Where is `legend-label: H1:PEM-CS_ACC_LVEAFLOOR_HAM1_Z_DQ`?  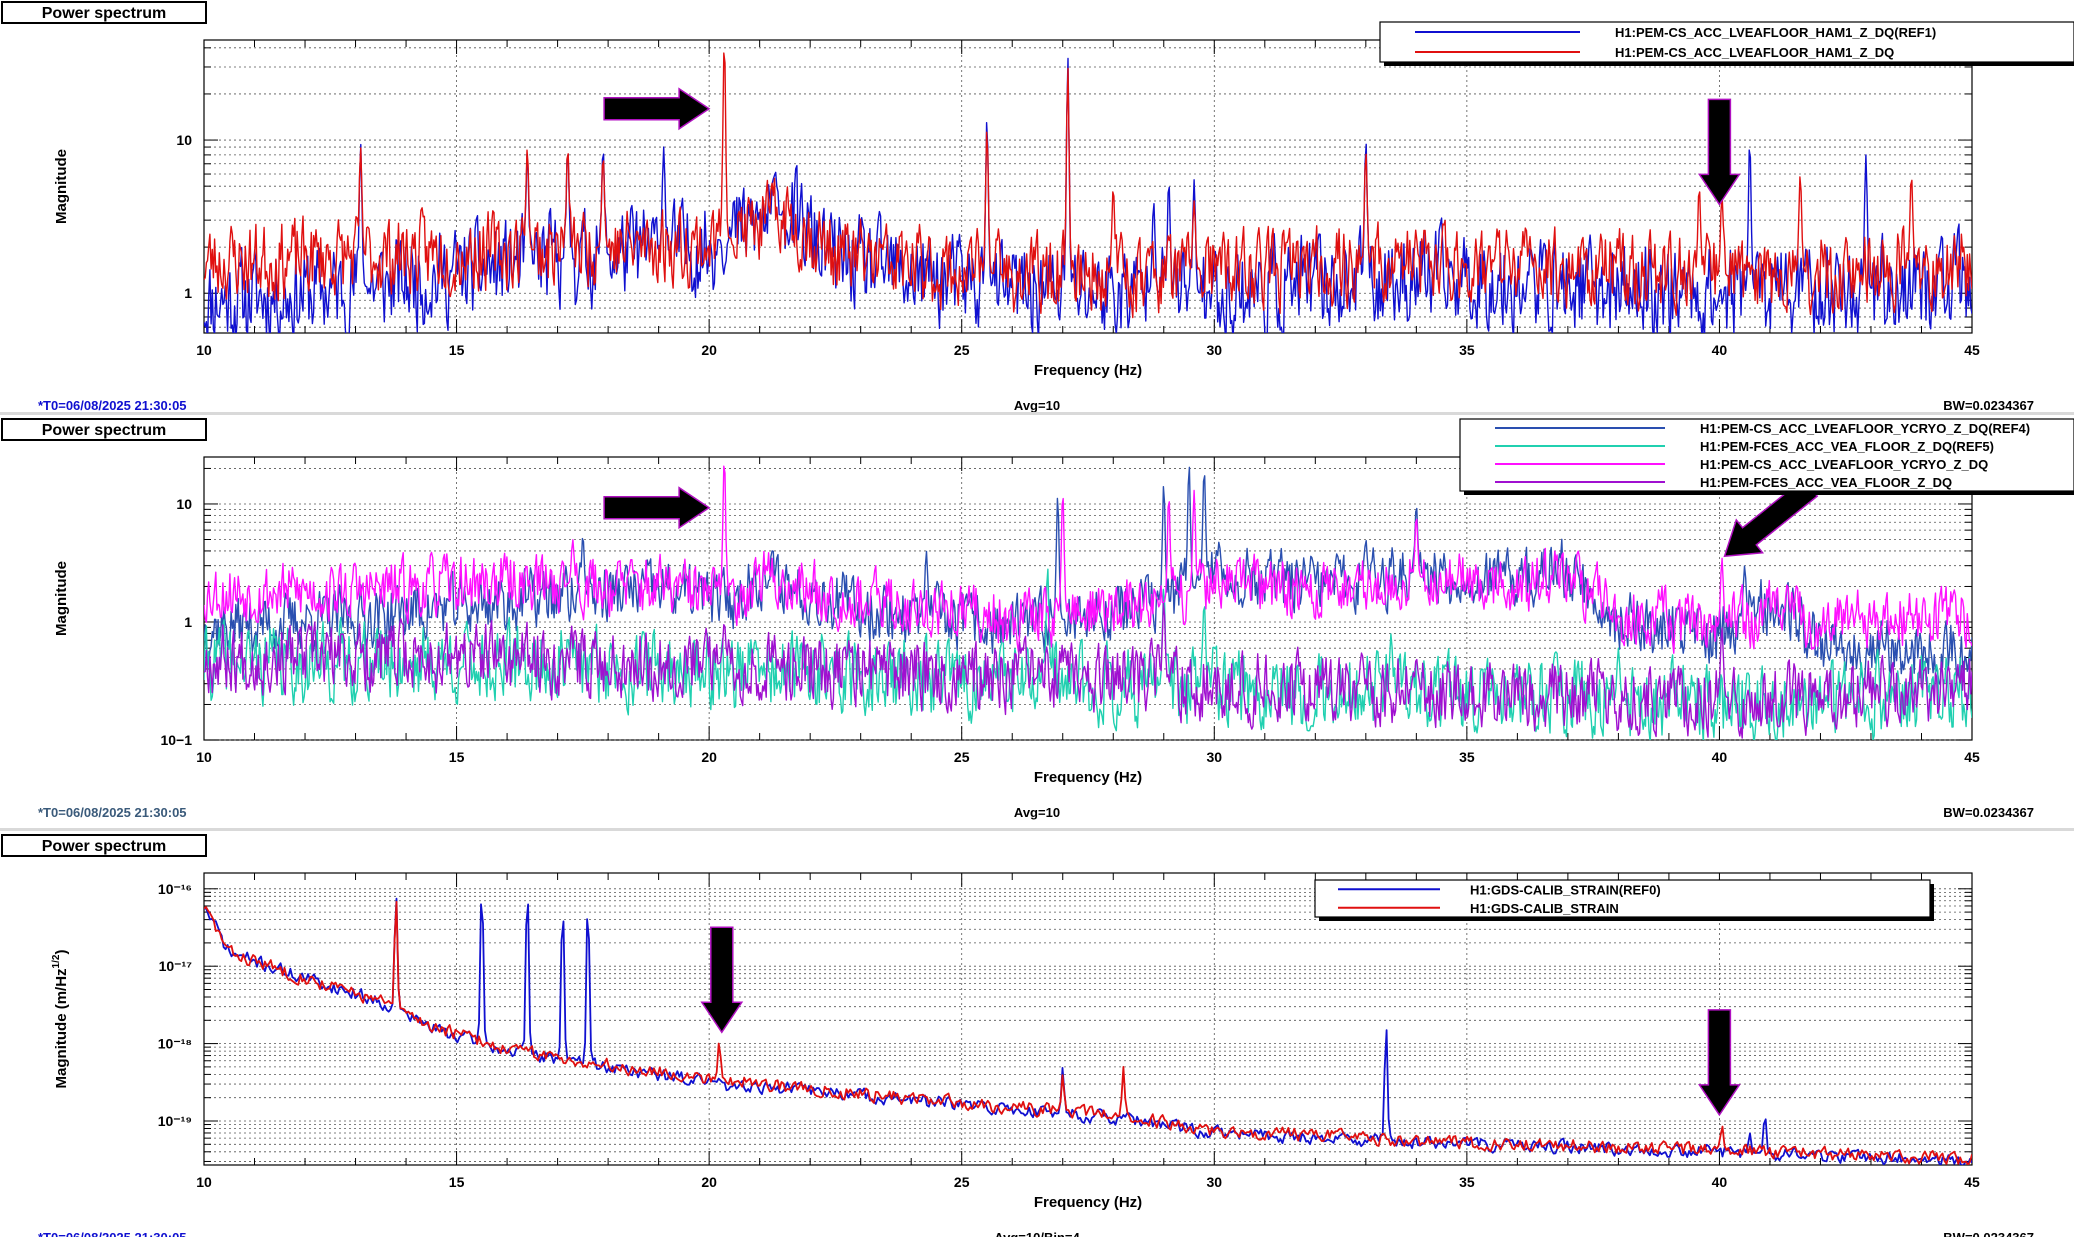
legend-label: H1:PEM-CS_ACC_LVEAFLOOR_HAM1_Z_DQ is located at coordinates (1754, 52).